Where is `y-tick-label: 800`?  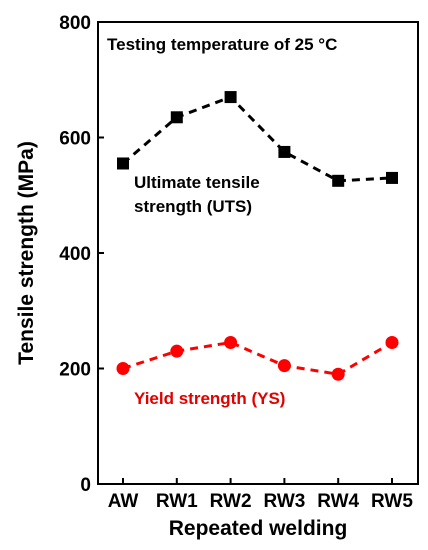
y-tick-label: 800 is located at coordinates (75, 23).